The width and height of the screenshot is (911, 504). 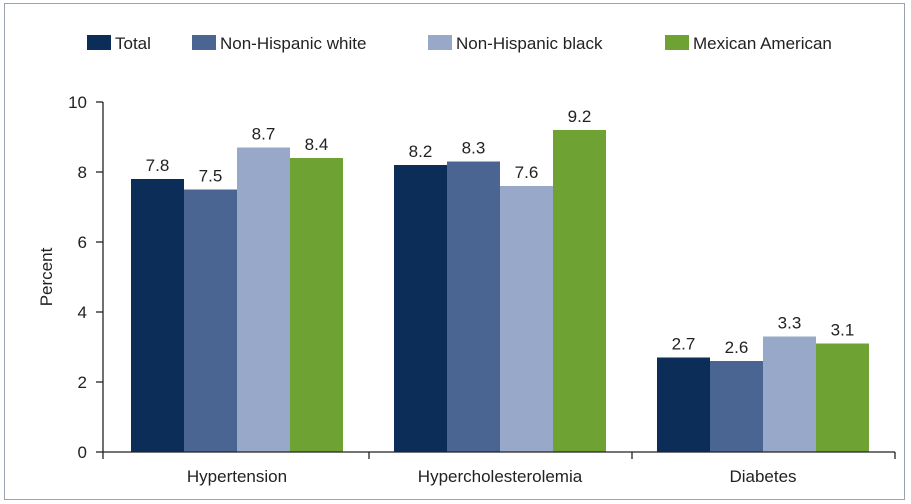 I want to click on value-label: 7.6, so click(x=527, y=172).